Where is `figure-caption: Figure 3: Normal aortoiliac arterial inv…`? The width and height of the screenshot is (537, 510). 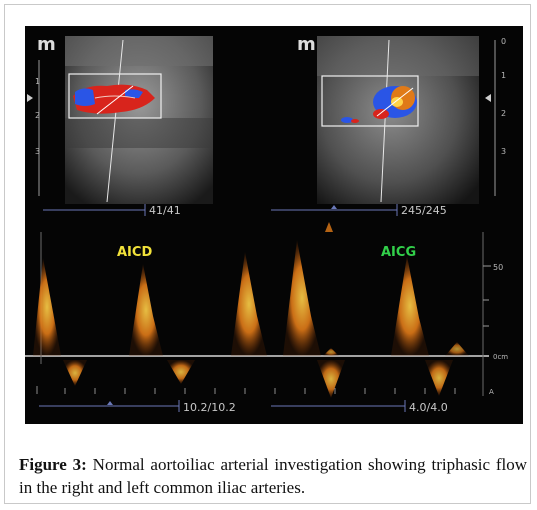 figure-caption: Figure 3: Normal aortoiliac arterial inv… is located at coordinates (273, 476).